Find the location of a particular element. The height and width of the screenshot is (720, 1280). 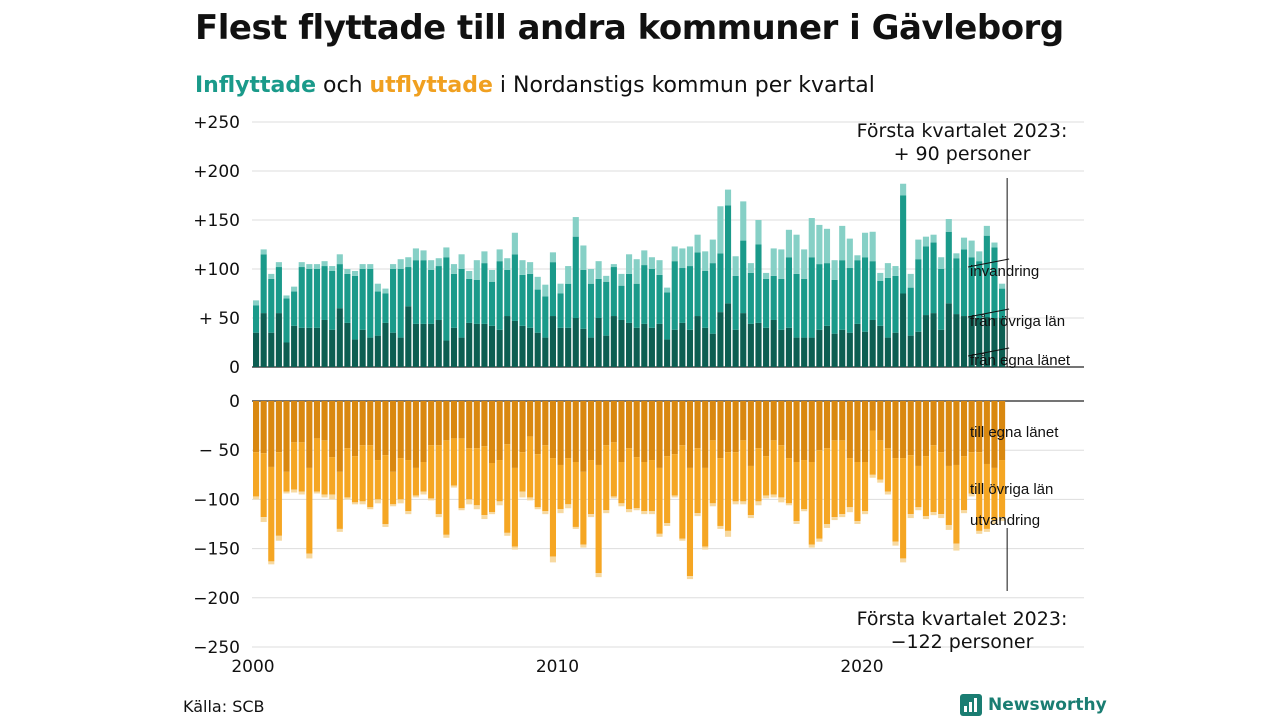

y-tick-label-bottom: −200 is located at coordinates (216, 599).